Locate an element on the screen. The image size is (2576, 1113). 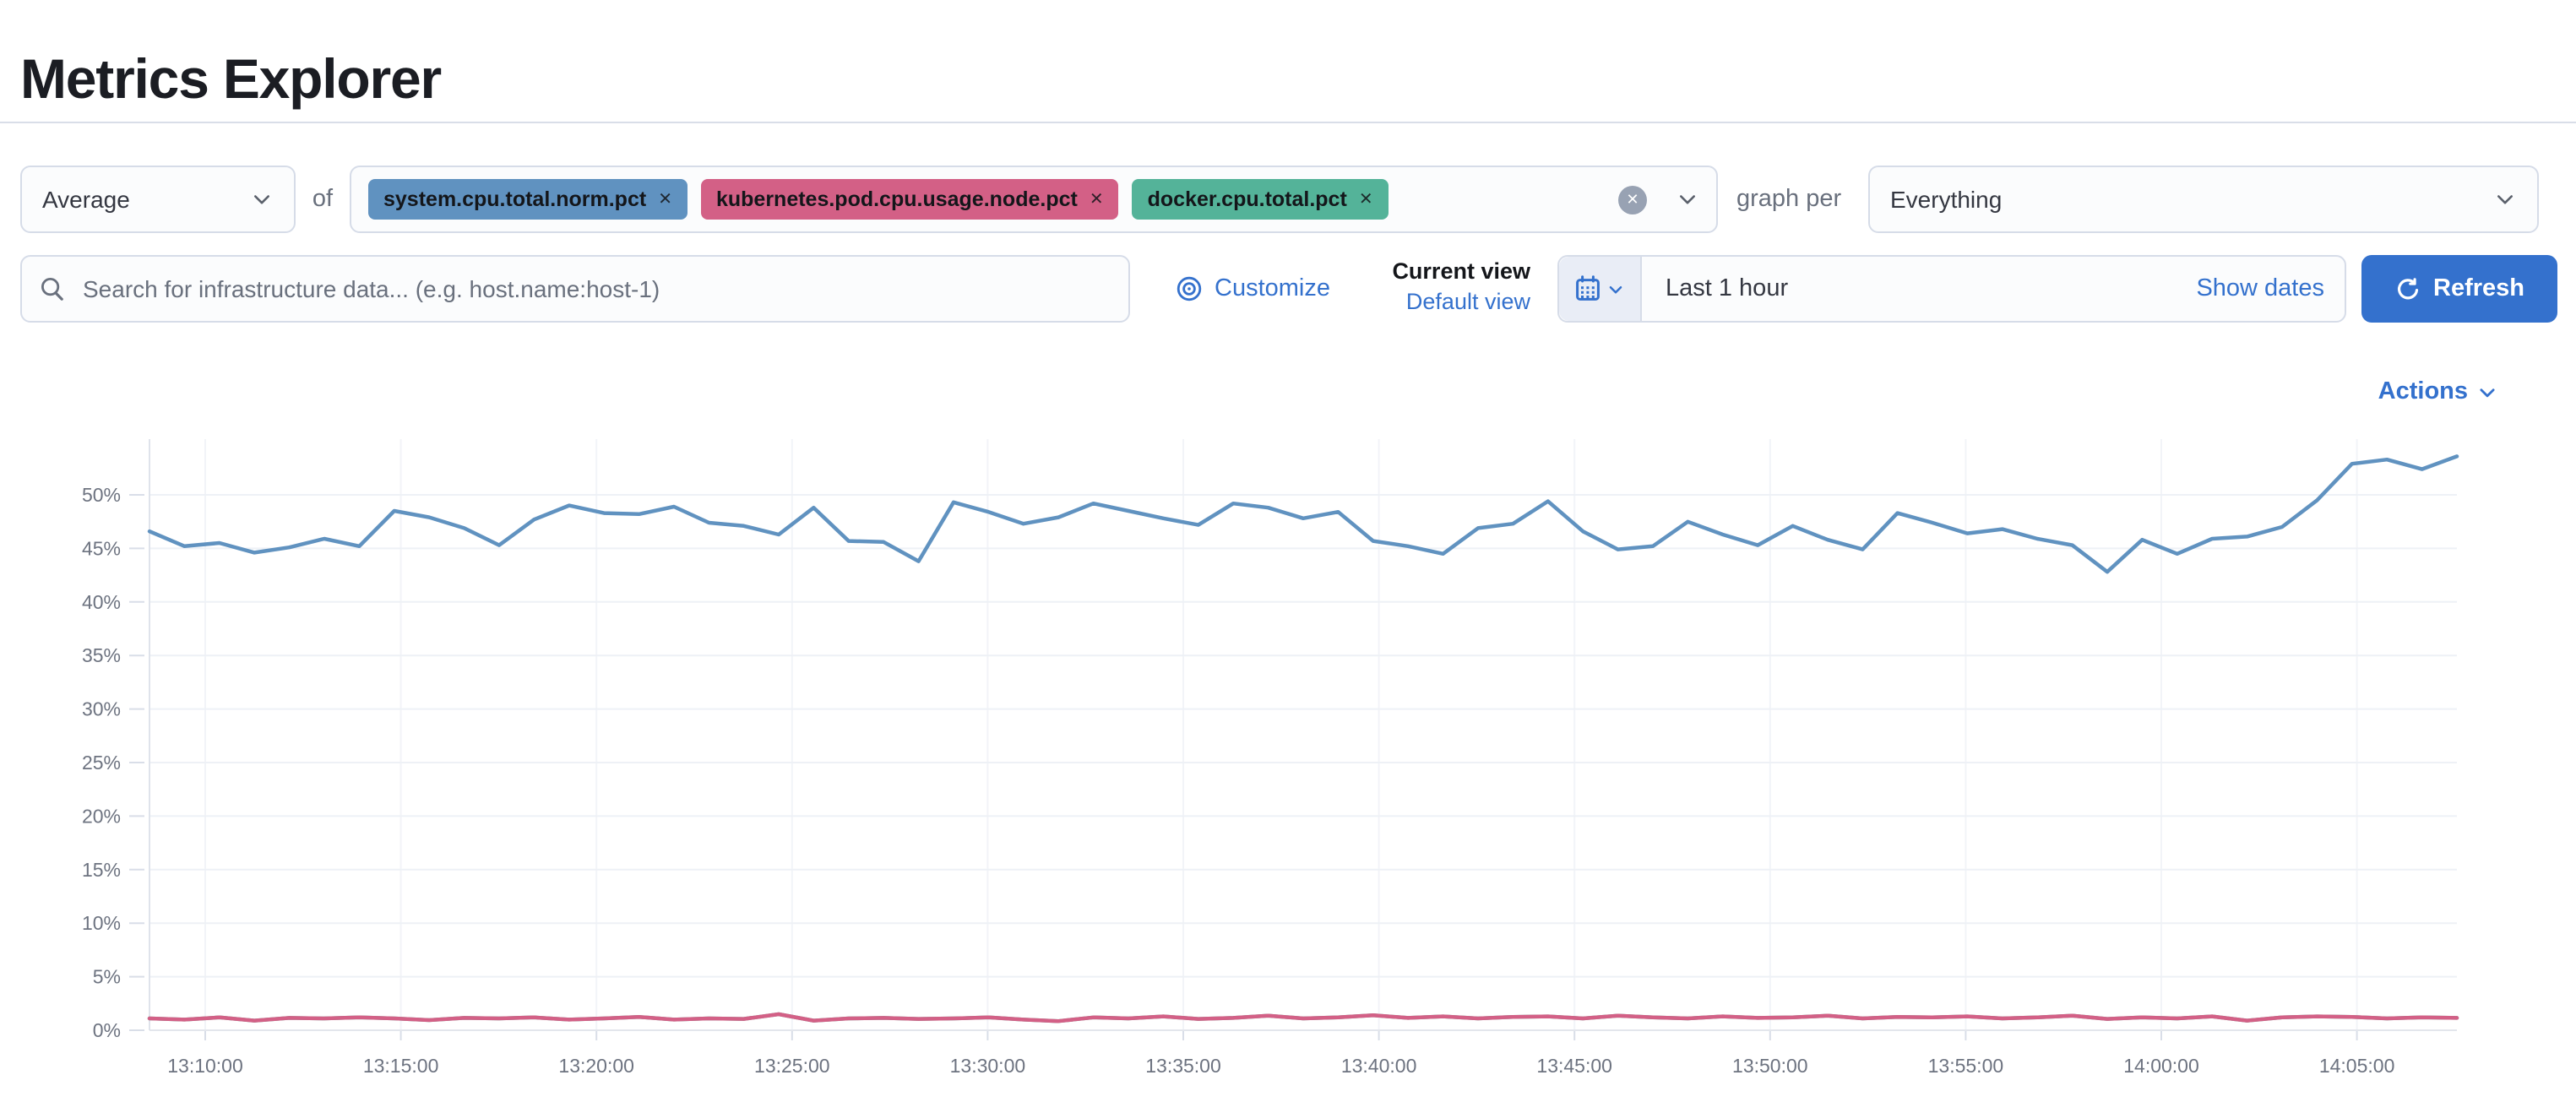
y-axis-tick-label: 25% is located at coordinates (101, 763).